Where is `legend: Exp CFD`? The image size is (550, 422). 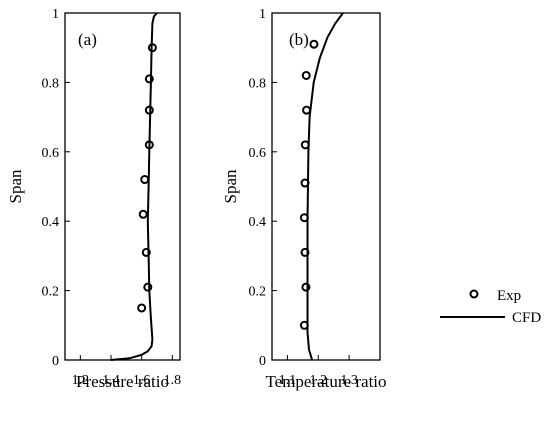
legend: Exp CFD is located at coordinates (490, 307).